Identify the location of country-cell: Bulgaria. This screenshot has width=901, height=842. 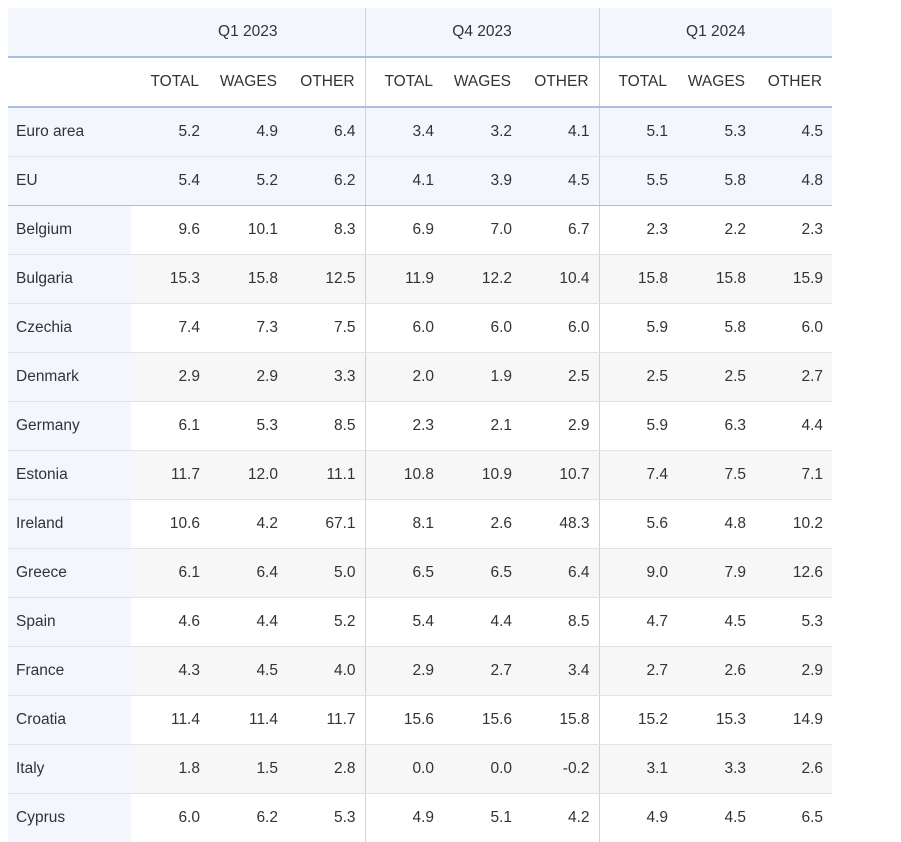
(69, 279).